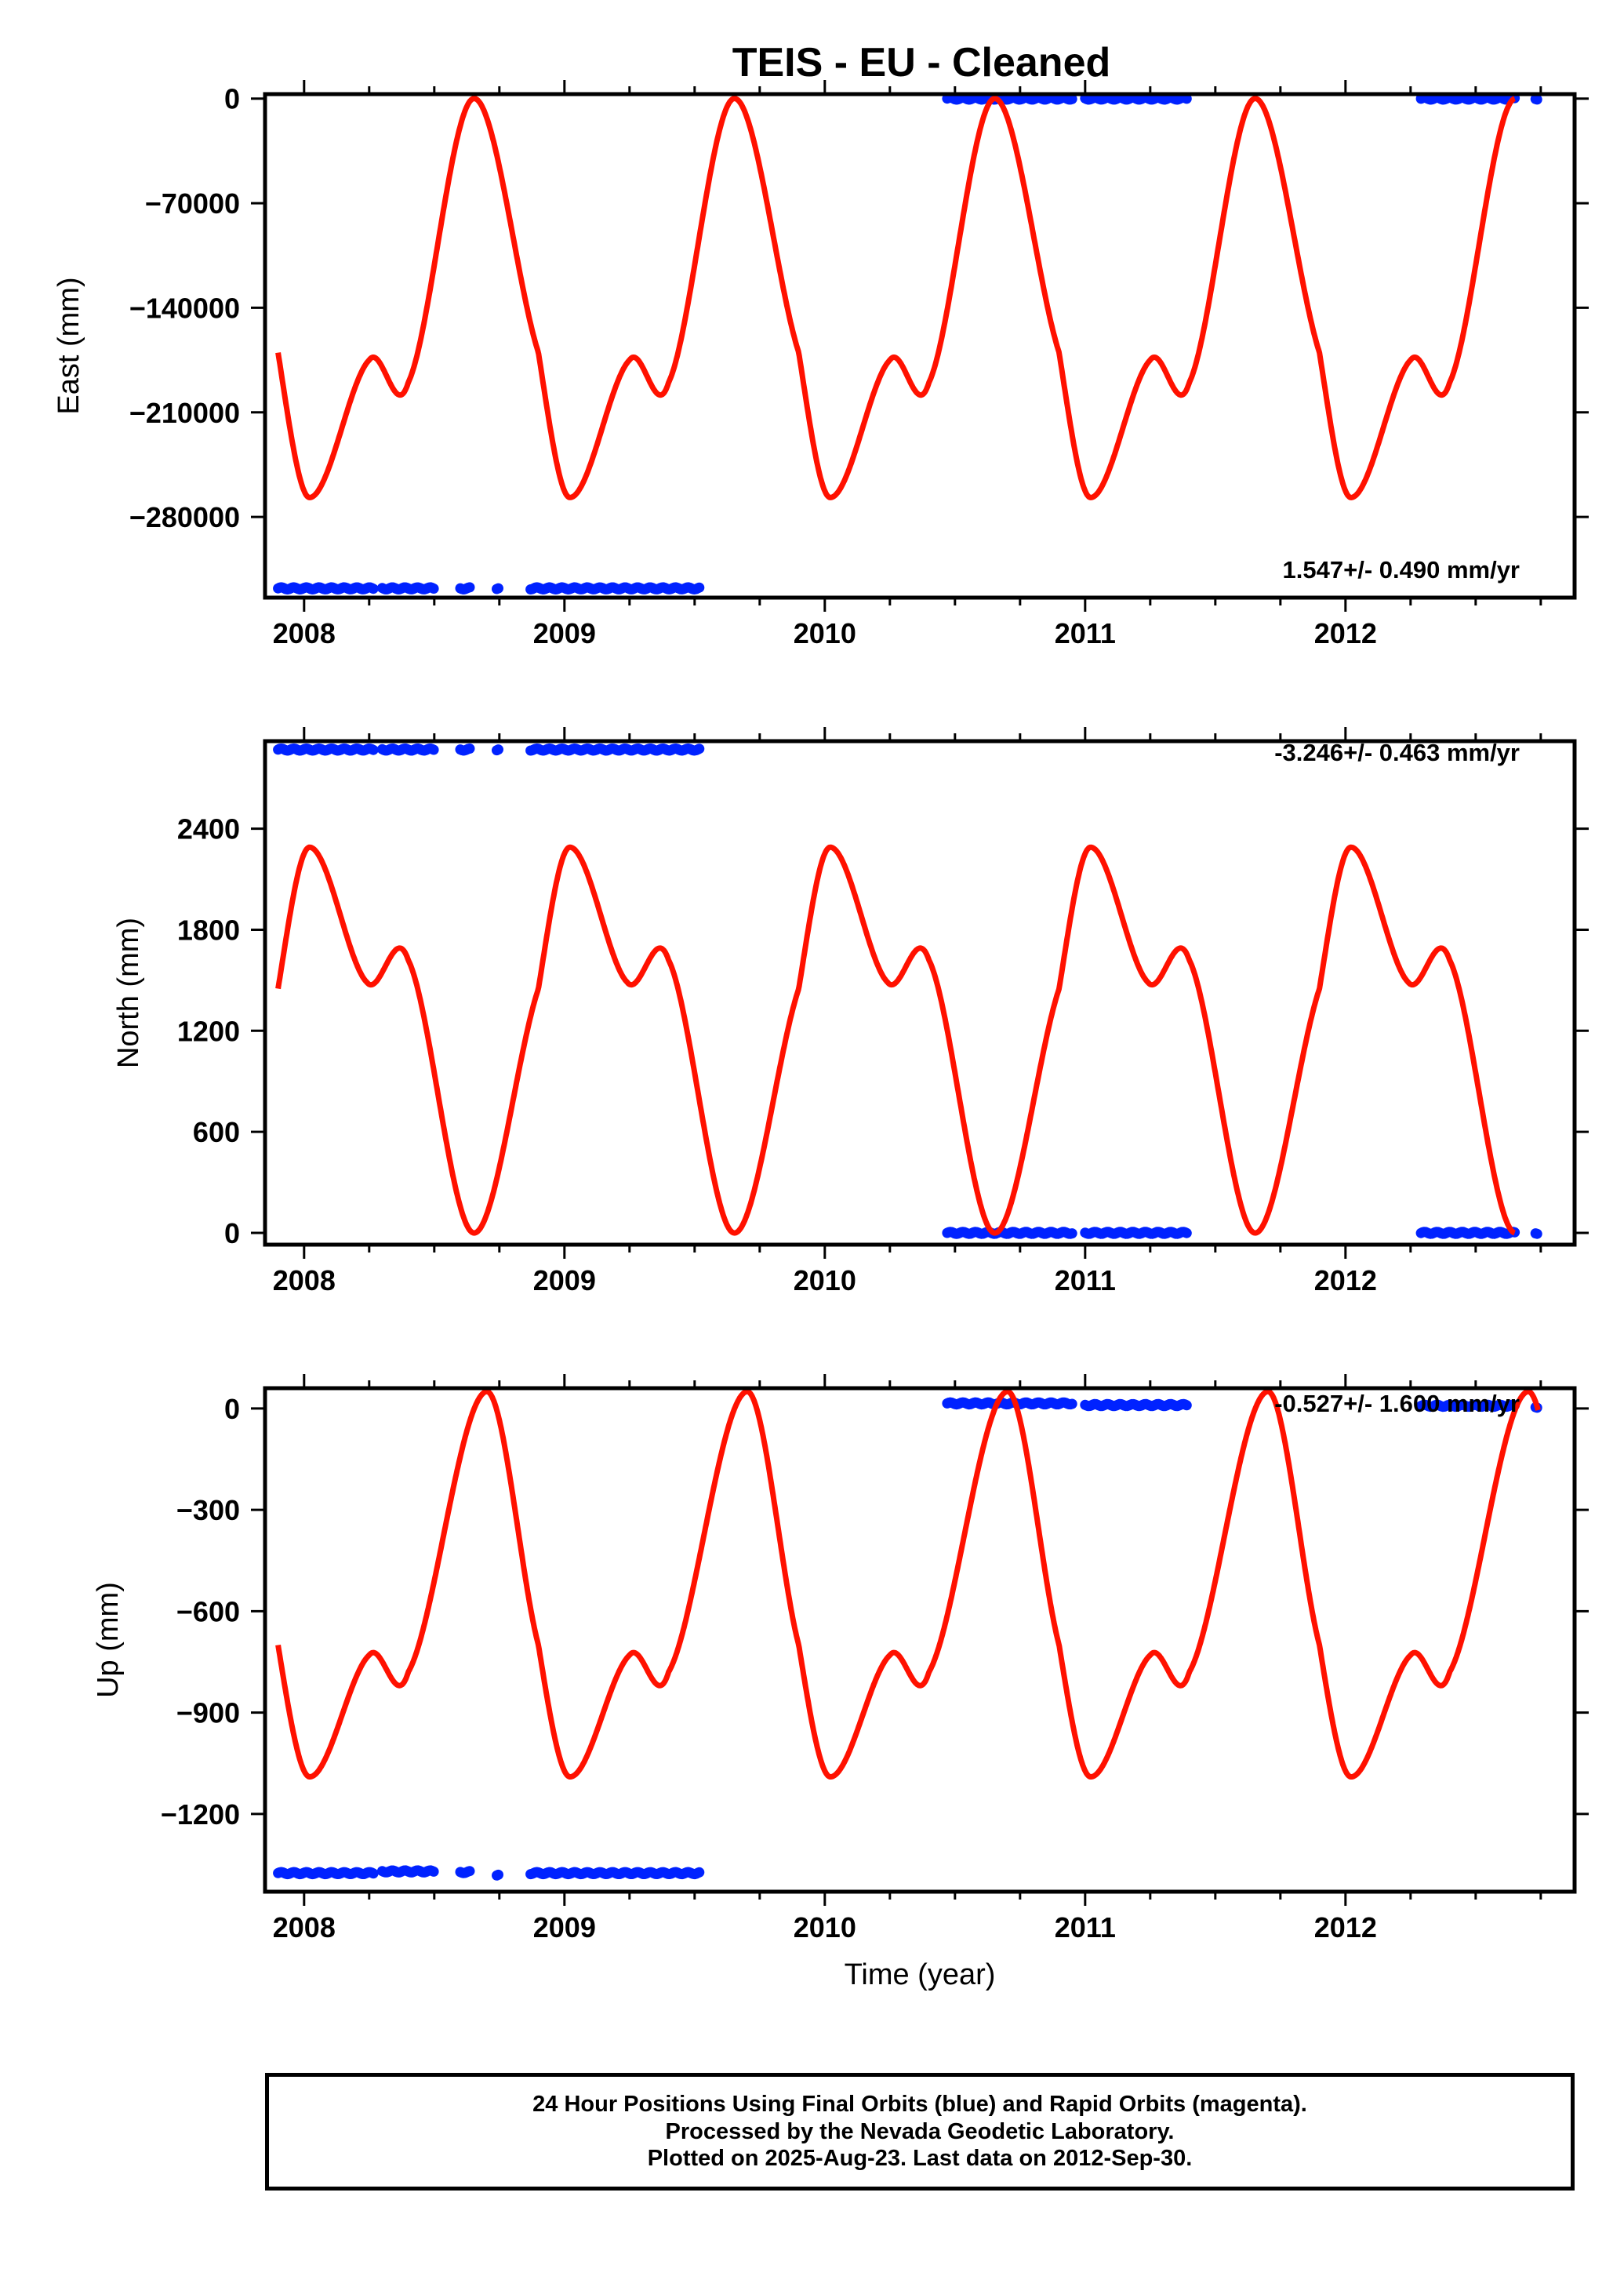 The image size is (1624, 2276). I want to click on y-tick-label: −70000, so click(193, 203).